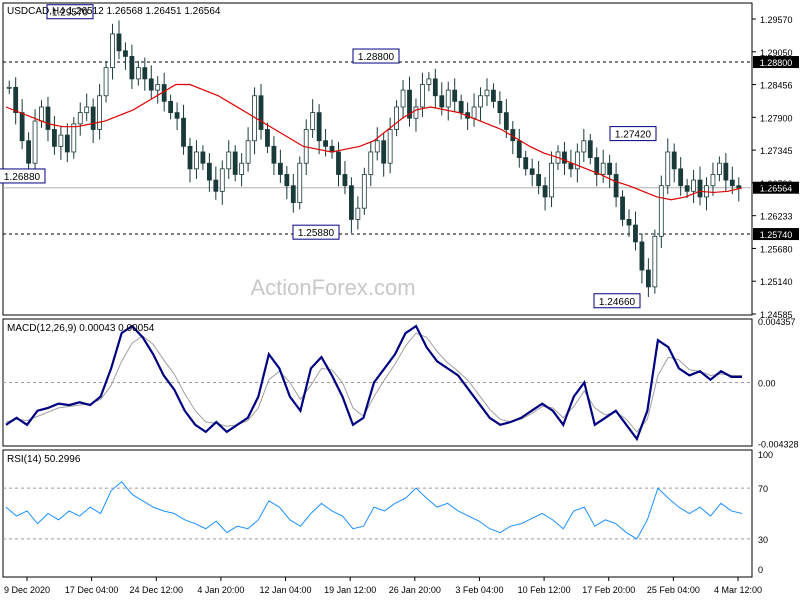 This screenshot has height=600, width=800. I want to click on price-ytick-label: 1.29050, so click(776, 53).